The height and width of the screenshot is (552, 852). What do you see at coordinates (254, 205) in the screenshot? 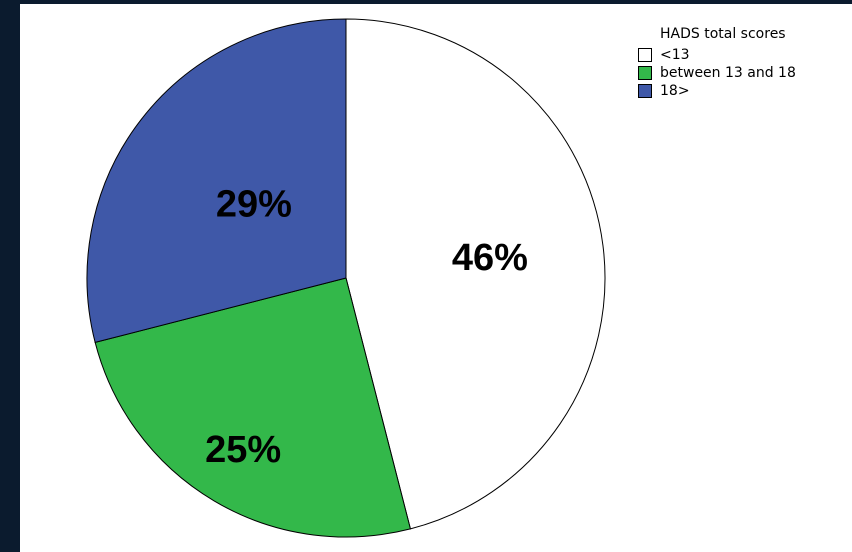
I see `slice-gt18-label: 29%` at bounding box center [254, 205].